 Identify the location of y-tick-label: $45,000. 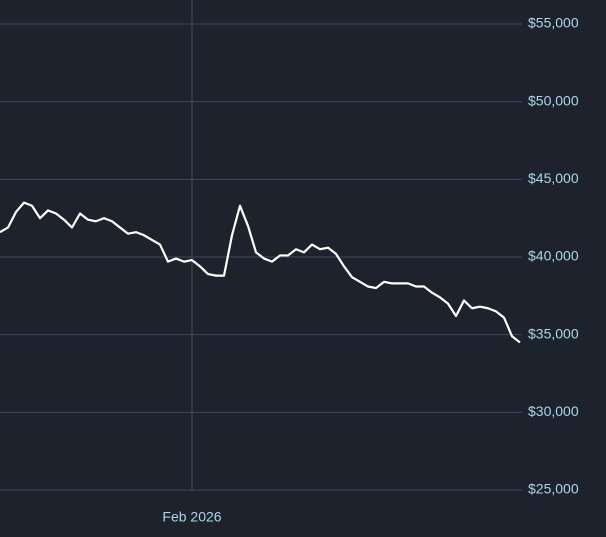
(553, 178).